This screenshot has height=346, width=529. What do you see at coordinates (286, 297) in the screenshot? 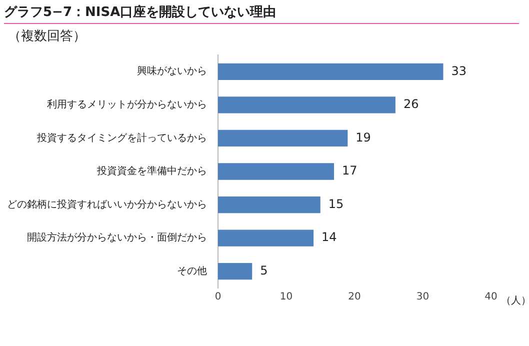
I see `x-tick-label: 10` at bounding box center [286, 297].